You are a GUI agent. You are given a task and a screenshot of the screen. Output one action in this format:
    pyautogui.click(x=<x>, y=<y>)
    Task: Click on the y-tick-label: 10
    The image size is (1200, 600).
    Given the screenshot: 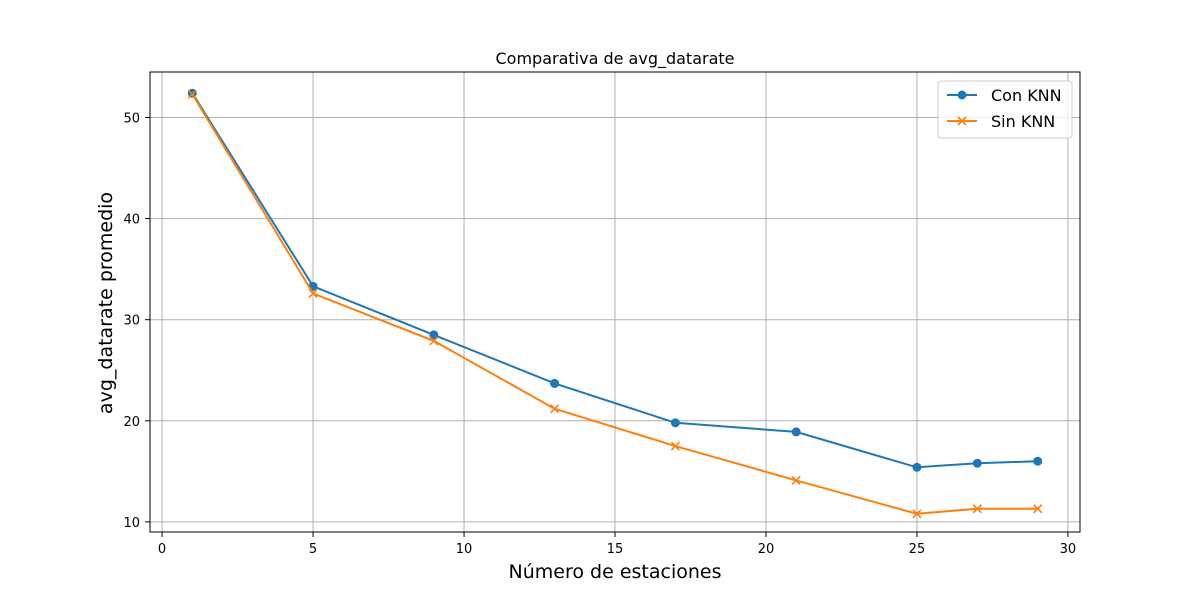 What is the action you would take?
    pyautogui.click(x=131, y=523)
    